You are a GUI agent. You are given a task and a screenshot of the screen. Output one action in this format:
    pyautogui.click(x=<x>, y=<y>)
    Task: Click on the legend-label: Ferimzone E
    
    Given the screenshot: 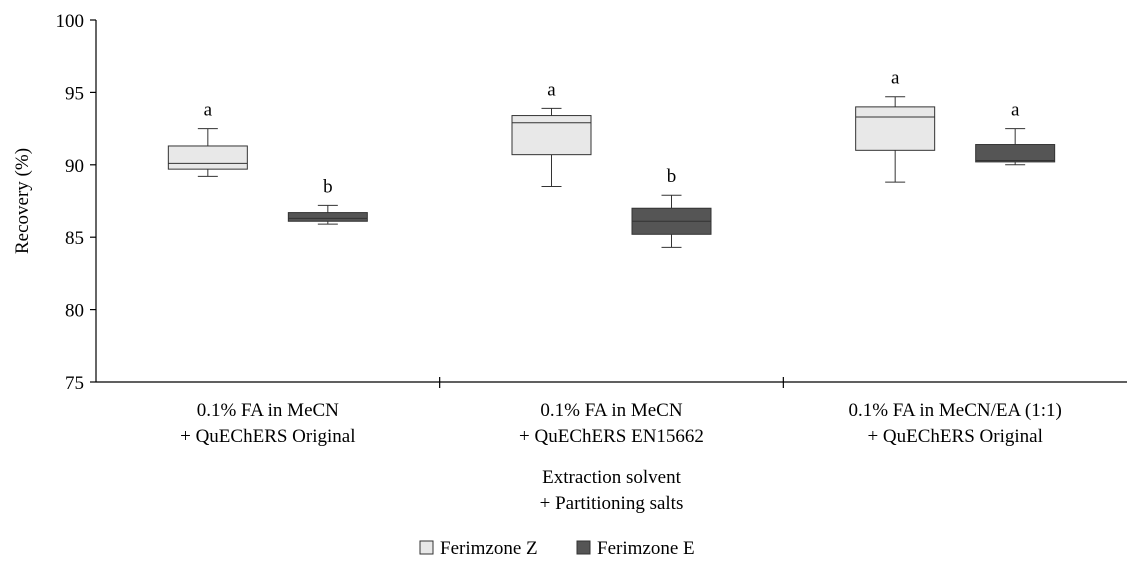 What is the action you would take?
    pyautogui.click(x=646, y=548)
    